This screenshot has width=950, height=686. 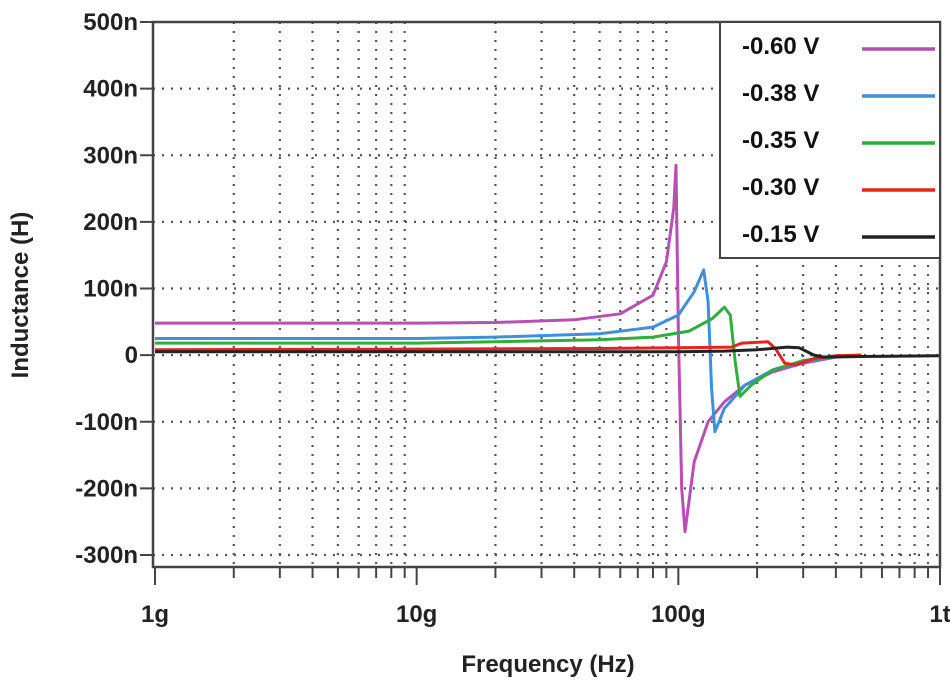 I want to click on y-tick-label: 400n, so click(x=110, y=89).